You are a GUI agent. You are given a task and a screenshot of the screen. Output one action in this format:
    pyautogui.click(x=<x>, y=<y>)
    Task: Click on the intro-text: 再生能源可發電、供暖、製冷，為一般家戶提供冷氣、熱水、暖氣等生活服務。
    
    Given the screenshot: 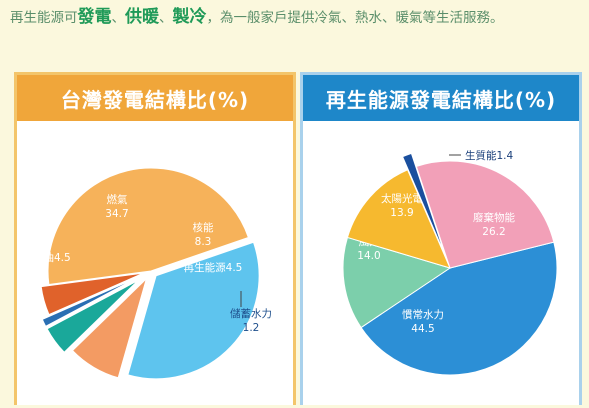 What is the action you would take?
    pyautogui.click(x=295, y=18)
    